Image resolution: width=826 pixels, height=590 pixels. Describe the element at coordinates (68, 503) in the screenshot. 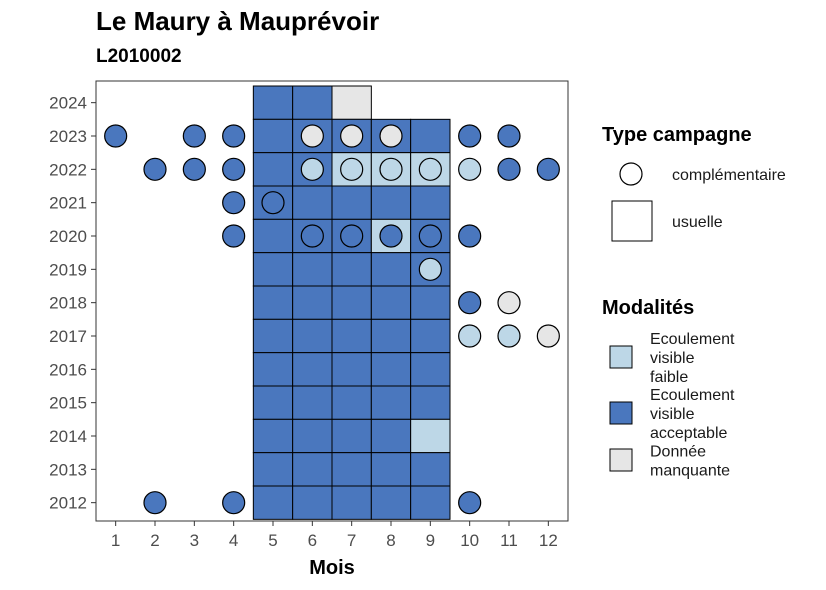

I see `y-tick-label: 2012` at that location.